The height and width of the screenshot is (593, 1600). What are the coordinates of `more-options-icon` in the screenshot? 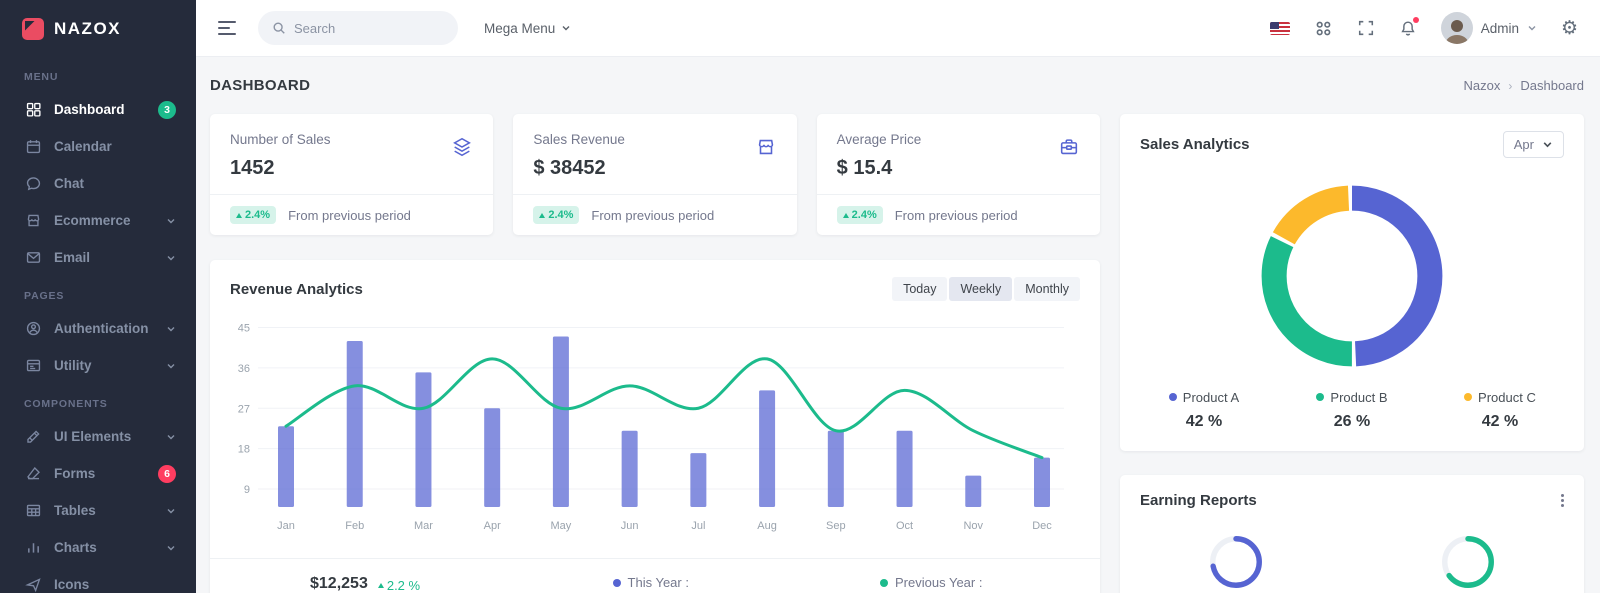 It's located at (1562, 500).